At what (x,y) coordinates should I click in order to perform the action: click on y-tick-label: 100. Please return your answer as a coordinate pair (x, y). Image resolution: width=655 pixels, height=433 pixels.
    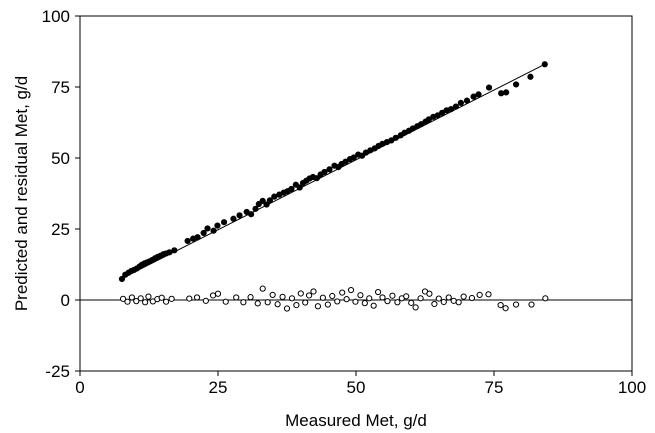
    Looking at the image, I should click on (56, 16).